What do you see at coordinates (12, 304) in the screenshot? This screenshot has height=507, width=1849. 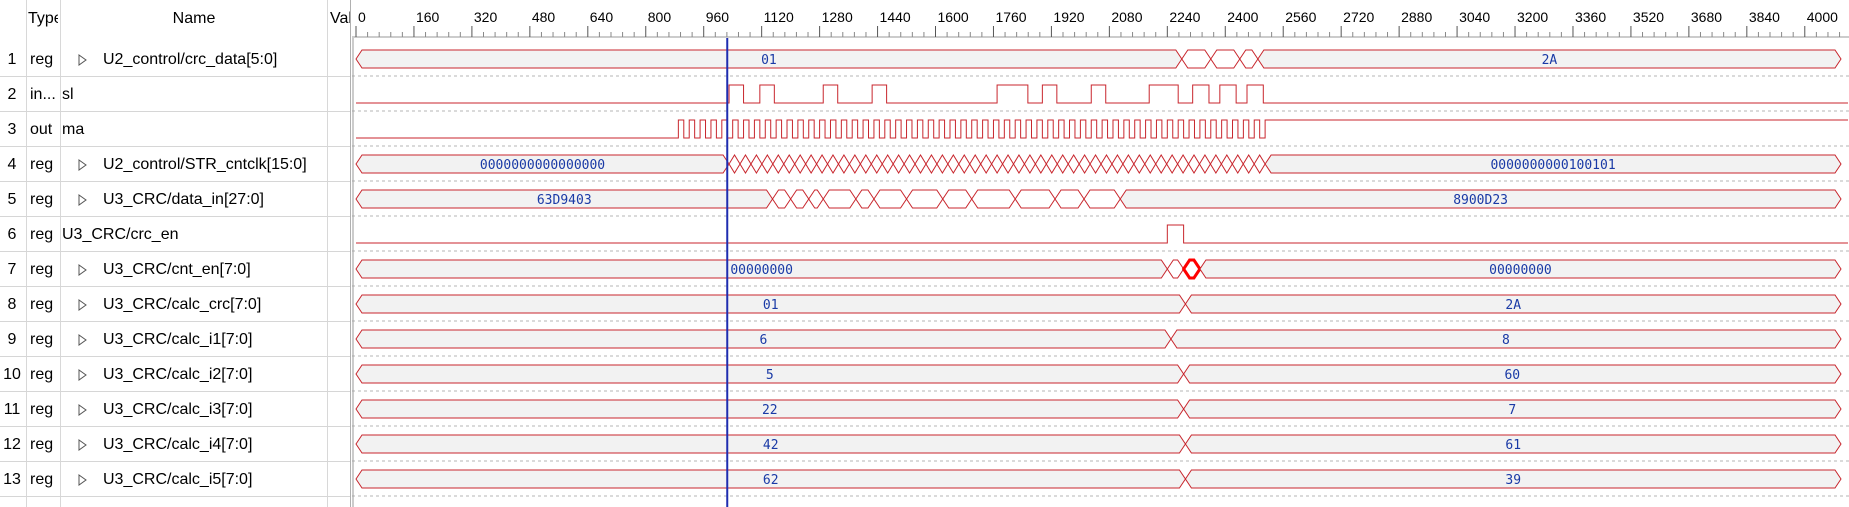 I see `row-index: 8` at bounding box center [12, 304].